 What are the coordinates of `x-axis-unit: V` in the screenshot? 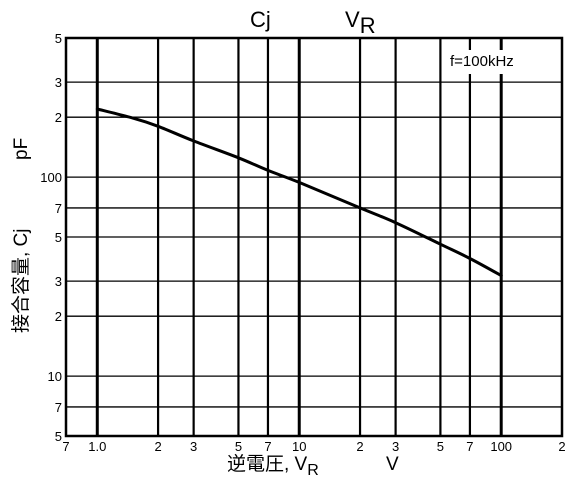 It's located at (392, 464).